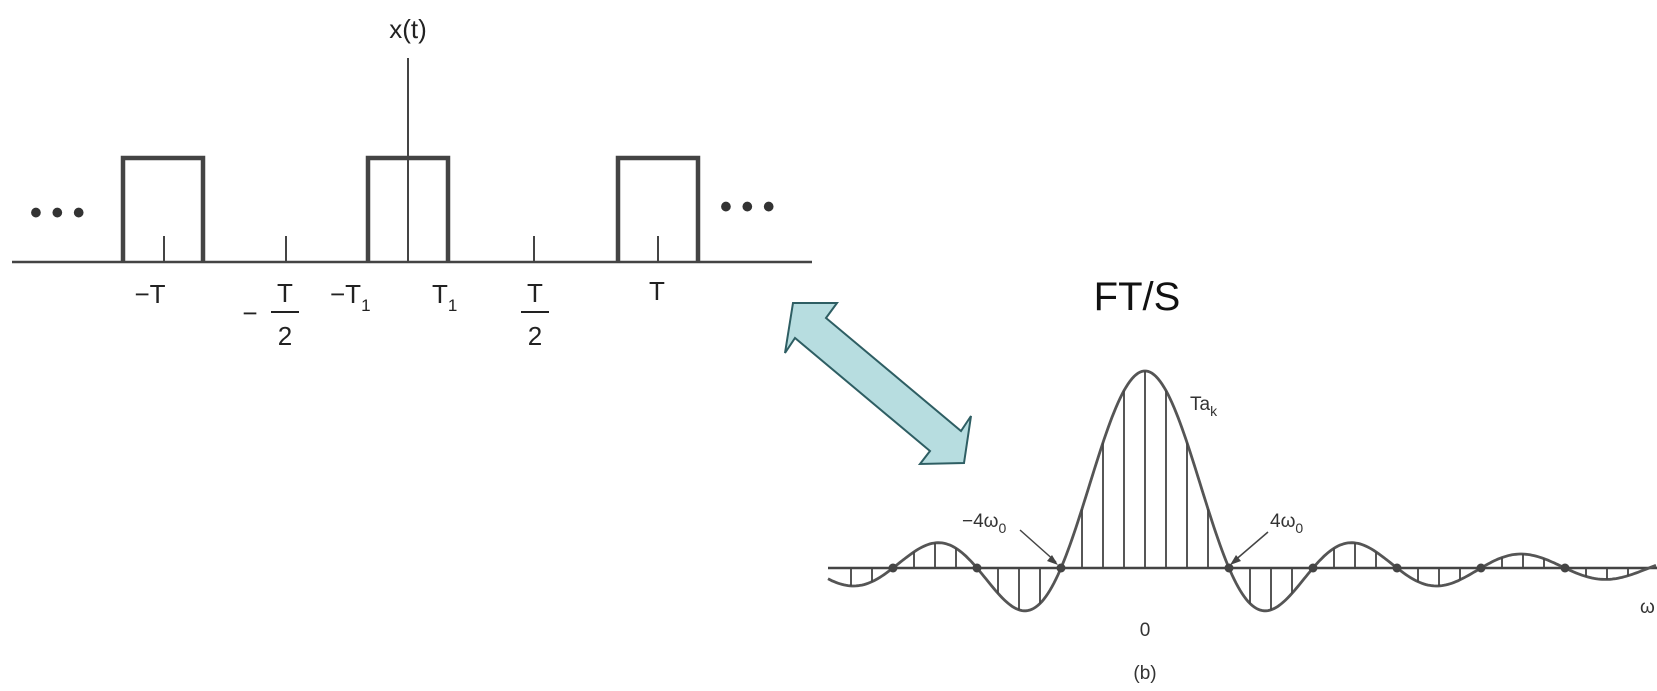 The image size is (1657, 691). Describe the element at coordinates (350, 297) in the screenshot. I see `label-minus-T1: −T1` at that location.